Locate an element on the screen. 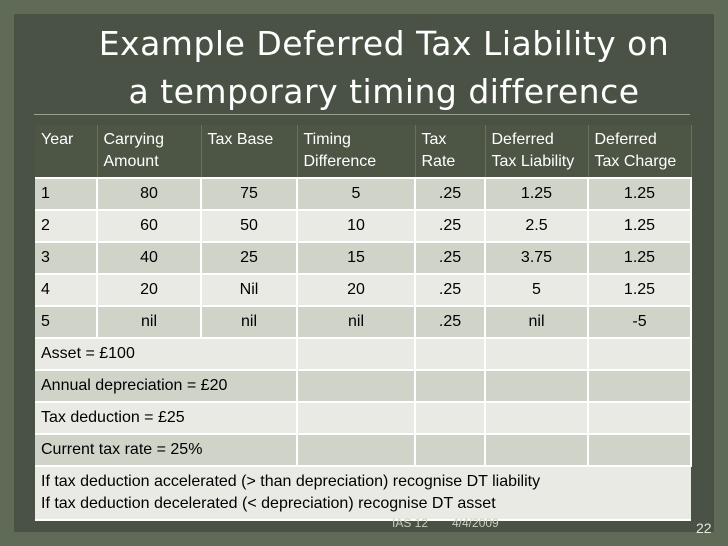  table-row: 2 60 50 10 .25 2.5 1.25 is located at coordinates (363, 226).